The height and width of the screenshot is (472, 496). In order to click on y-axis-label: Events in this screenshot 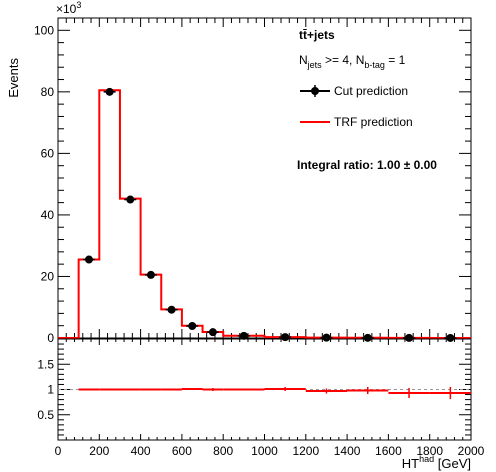, I will do `click(13, 78)`.